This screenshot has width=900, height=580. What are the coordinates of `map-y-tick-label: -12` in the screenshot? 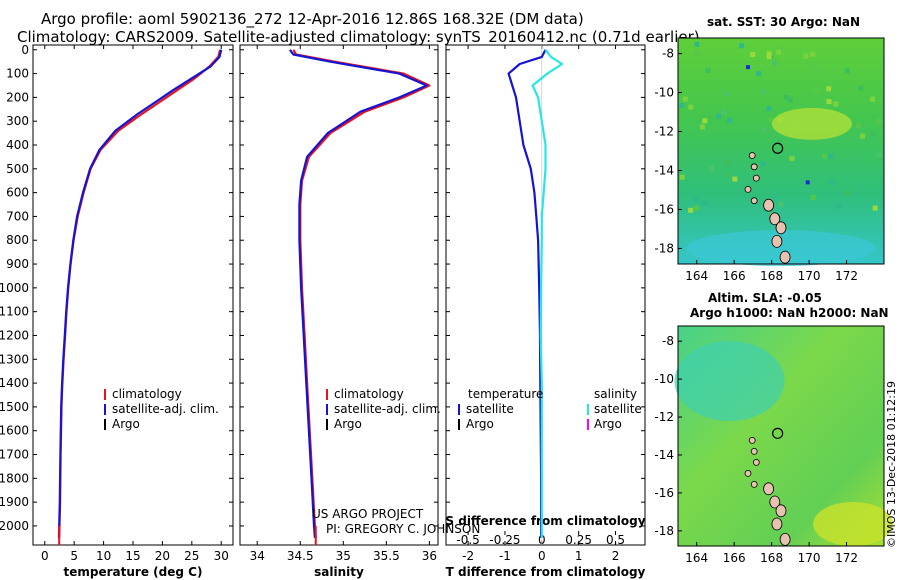 It's located at (664, 132).